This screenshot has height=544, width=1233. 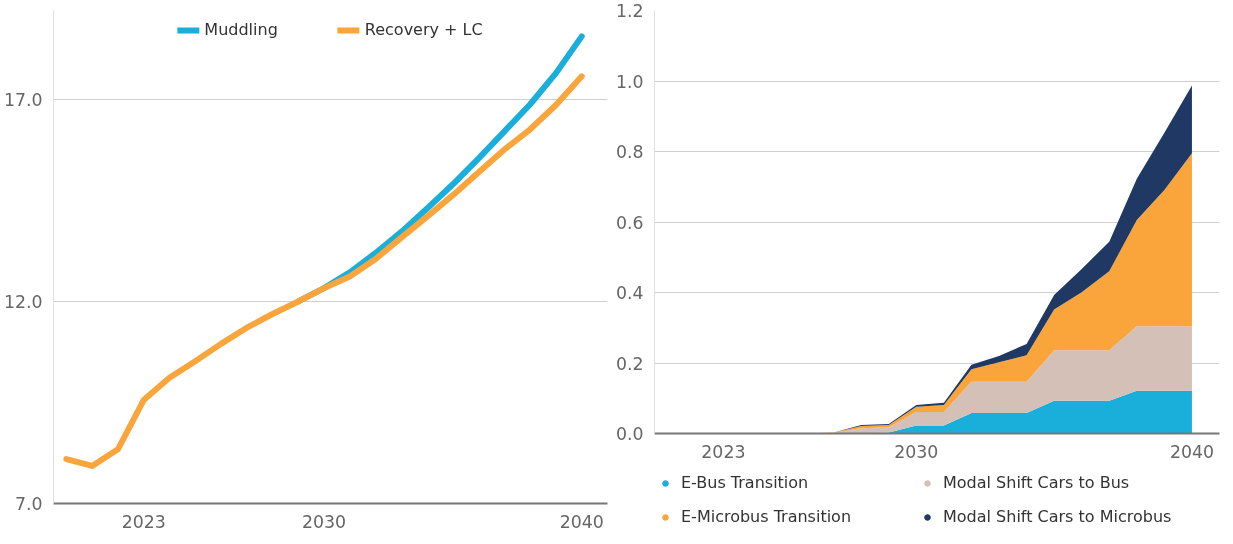 I want to click on y-tick-label: 0.2, so click(x=629, y=363).